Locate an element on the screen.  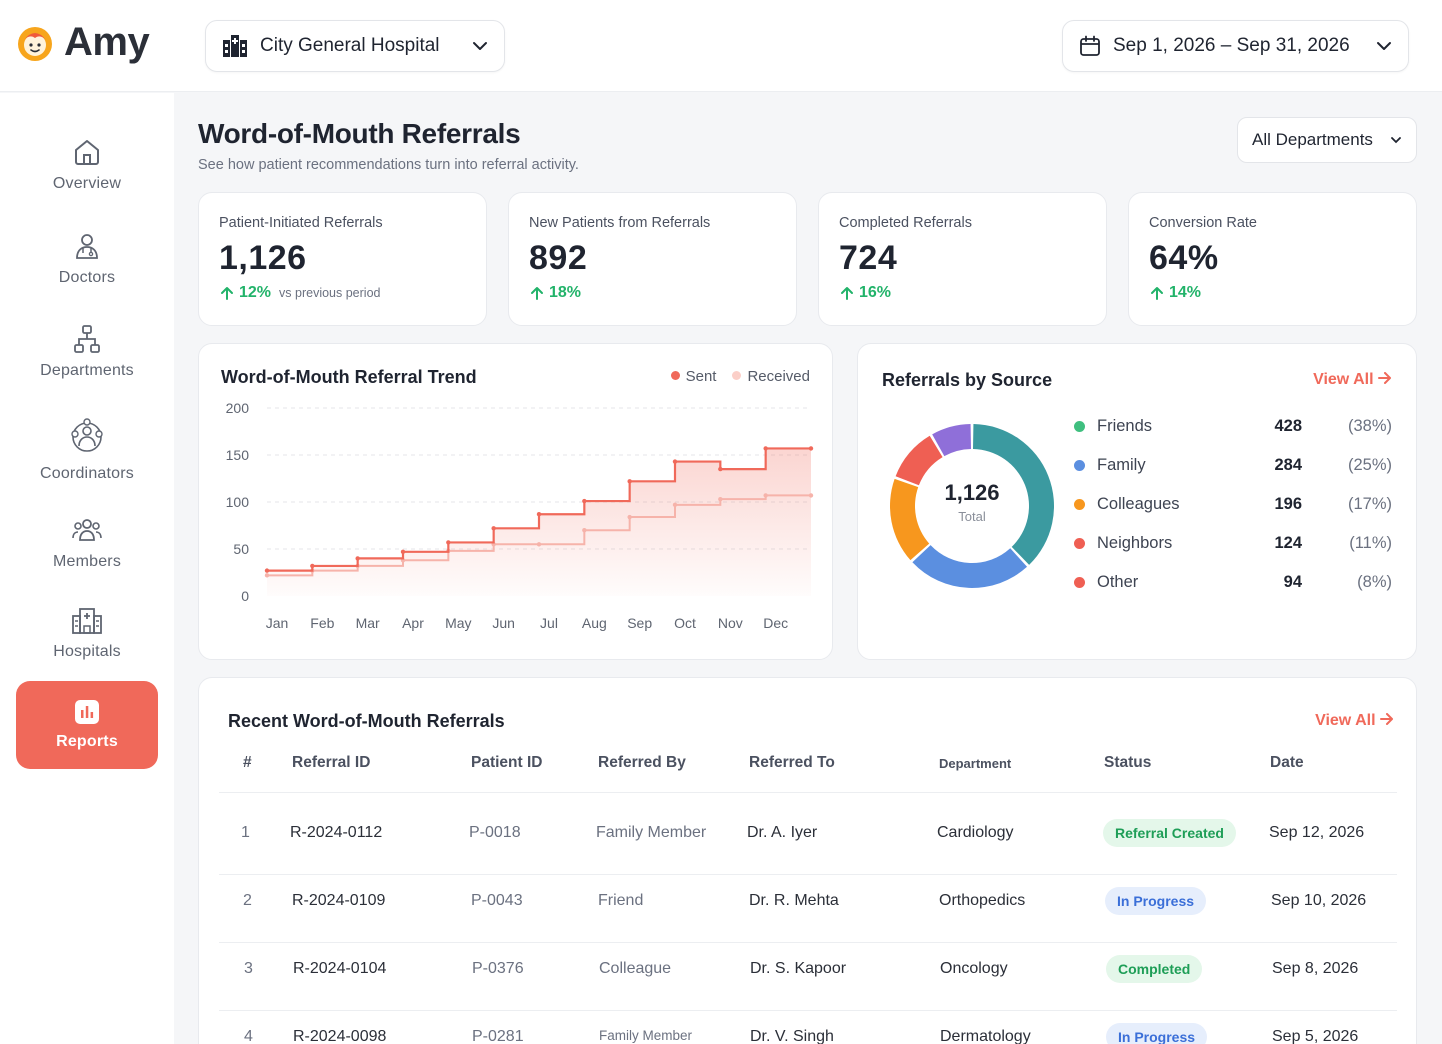
x-tick-label: Apr is located at coordinates (413, 623).